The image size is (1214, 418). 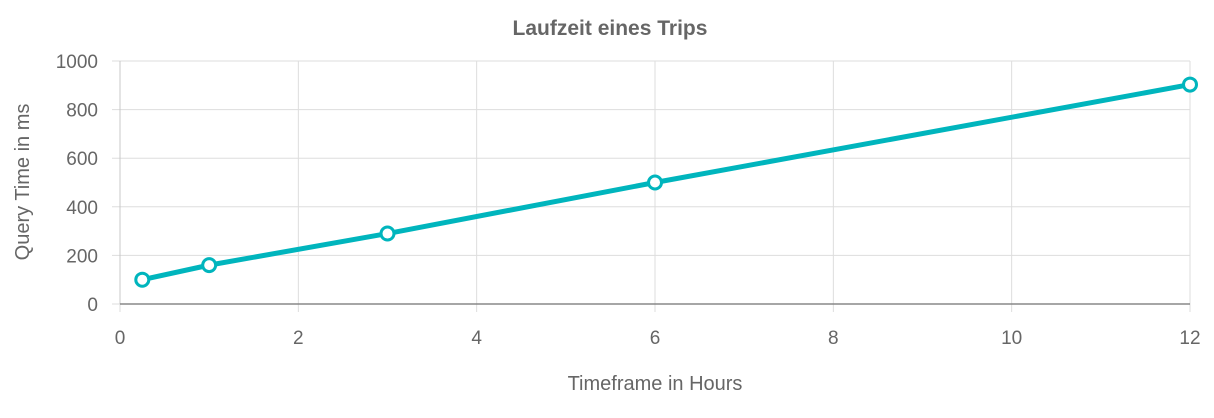 I want to click on y-tick-label: 800, so click(x=82, y=111).